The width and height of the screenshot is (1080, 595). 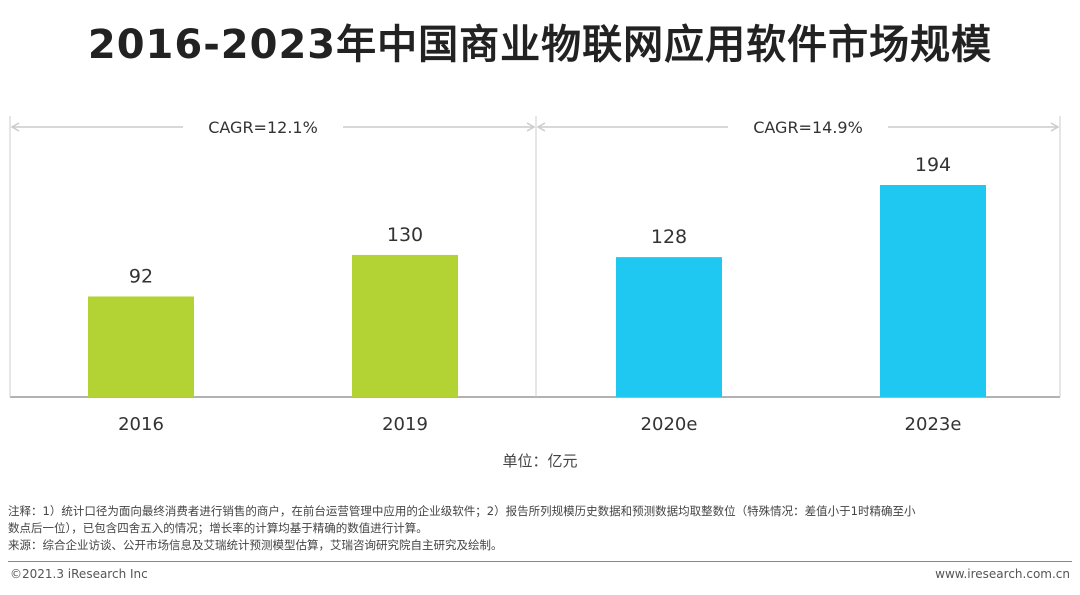 I want to click on copyright-text: ©2021.3 iResearch Inc, so click(x=79, y=574).